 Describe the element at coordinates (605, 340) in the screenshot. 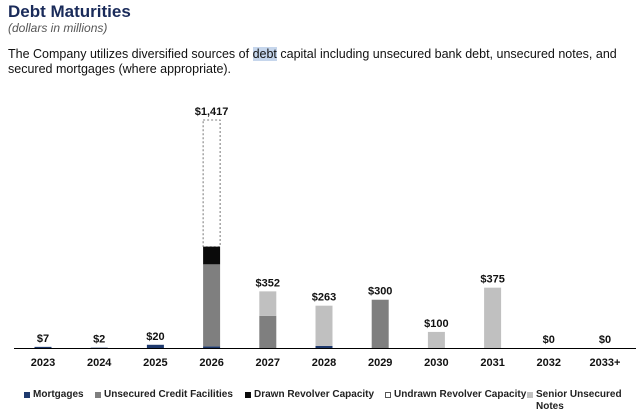

I see `total-label-2033: $0` at that location.